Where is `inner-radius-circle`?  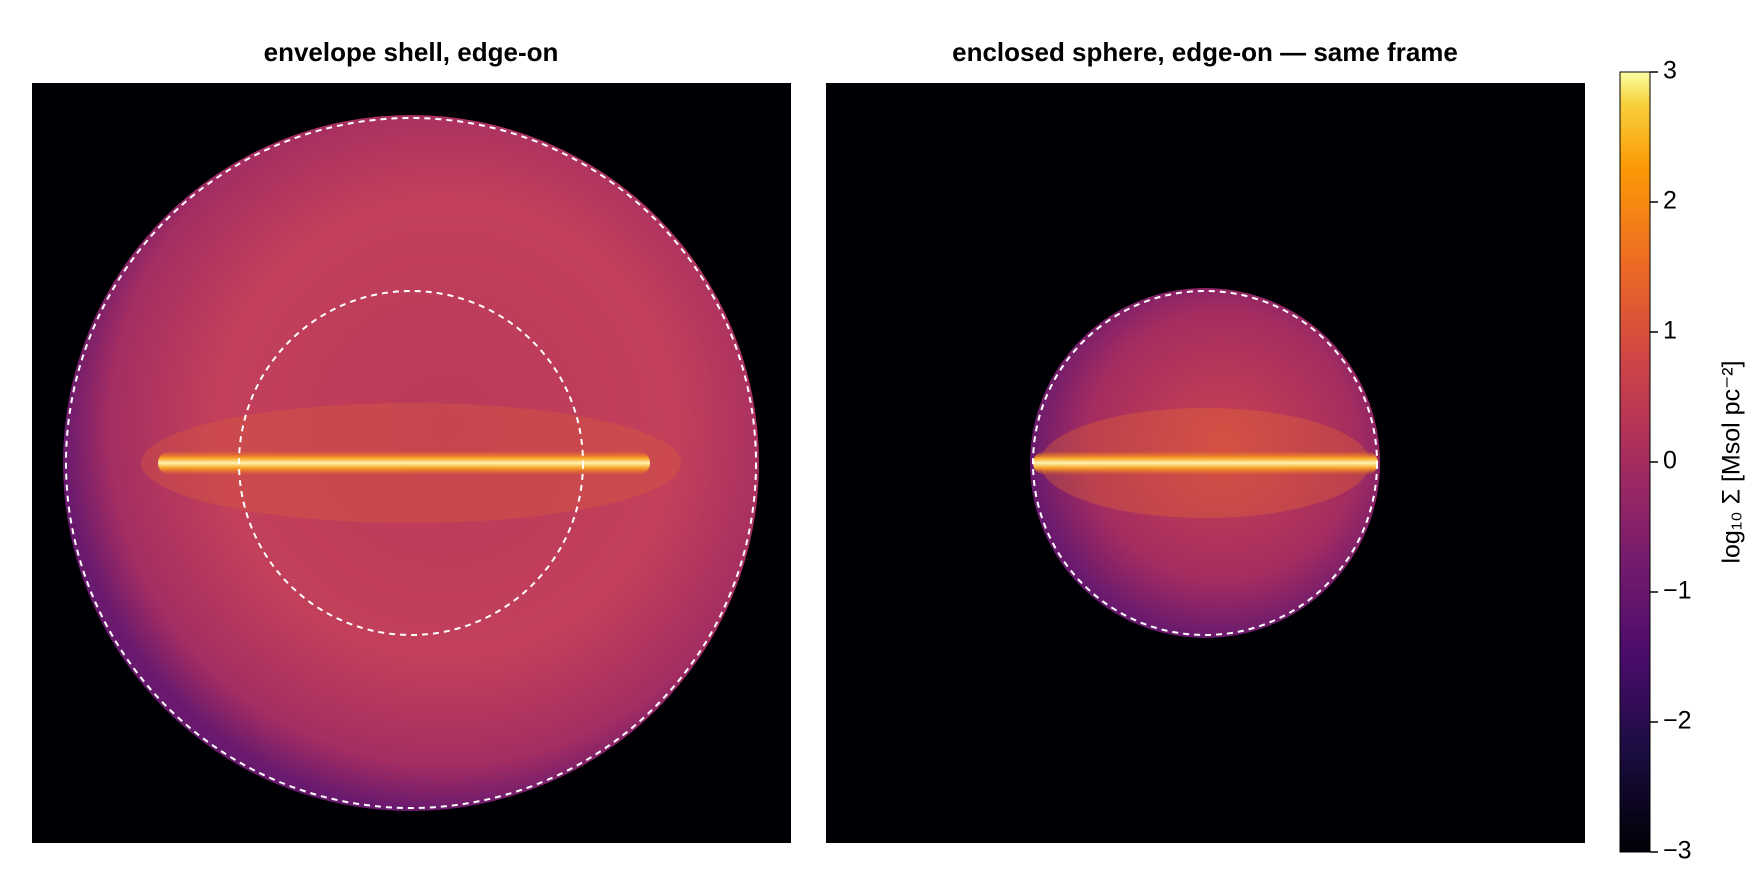
inner-radius-circle is located at coordinates (411, 463).